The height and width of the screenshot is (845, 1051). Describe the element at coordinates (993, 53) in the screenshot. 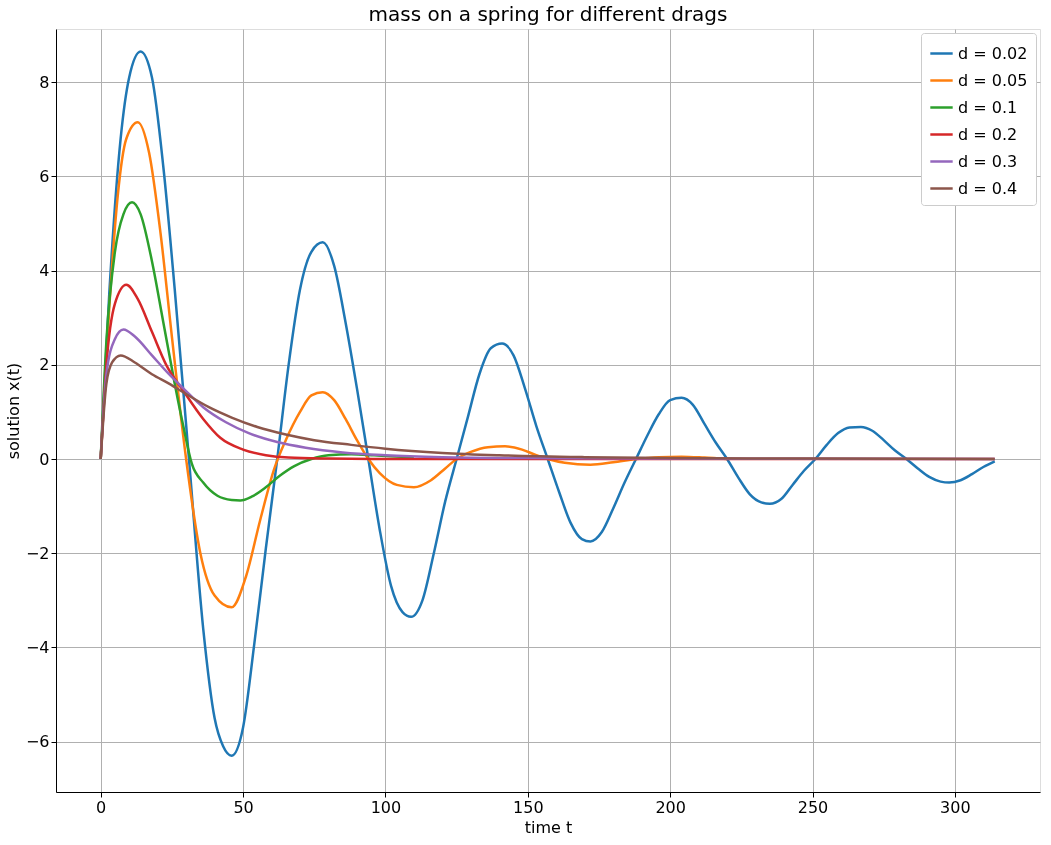

I see `legend-label: d = 0.02` at that location.